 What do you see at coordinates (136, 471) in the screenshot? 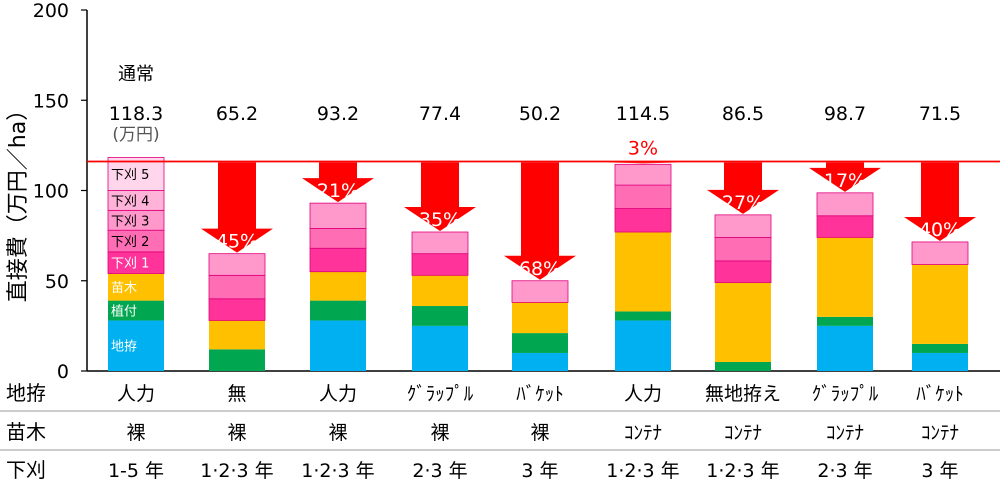
I see `table-cell: 1-5 年` at bounding box center [136, 471].